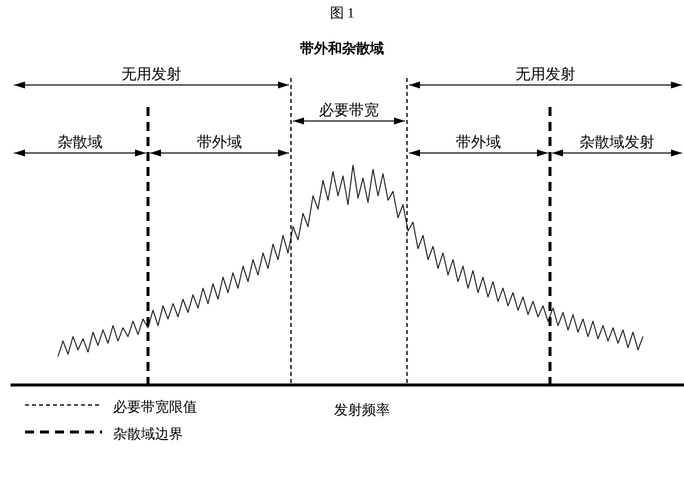 Image resolution: width=684 pixels, height=481 pixels. I want to click on text: 杂散域发射, so click(617, 142).